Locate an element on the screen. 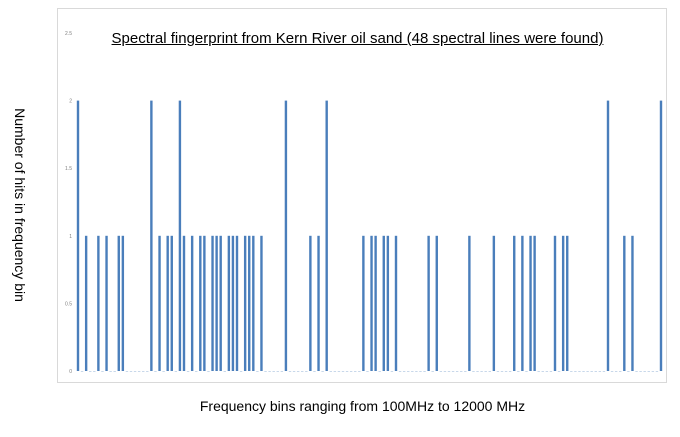 This screenshot has height=437, width=680. y-axis-label: Number of hits in frequency bin is located at coordinates (20, 205).